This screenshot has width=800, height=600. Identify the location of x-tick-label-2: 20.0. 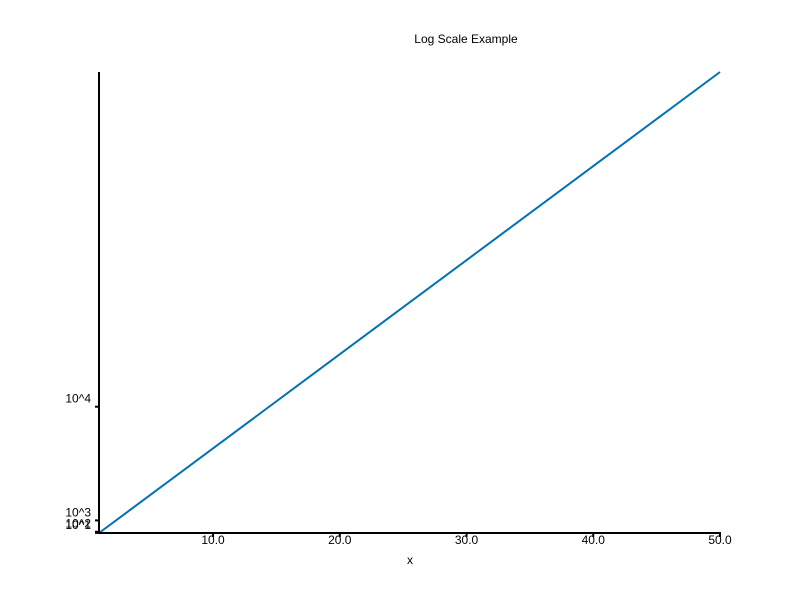
(340, 540).